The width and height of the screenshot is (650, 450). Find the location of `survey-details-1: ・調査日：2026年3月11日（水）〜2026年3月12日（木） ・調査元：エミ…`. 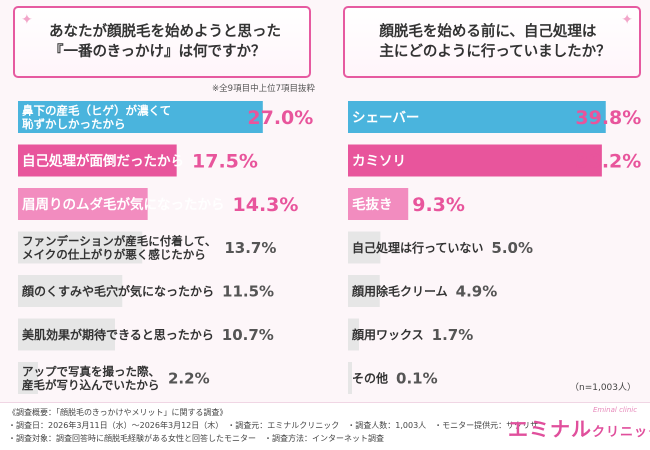

survey-details-1: ・調査日：2026年3月11日（水）〜2026年3月12日（木） ・調査元：エミ… is located at coordinates (273, 425).